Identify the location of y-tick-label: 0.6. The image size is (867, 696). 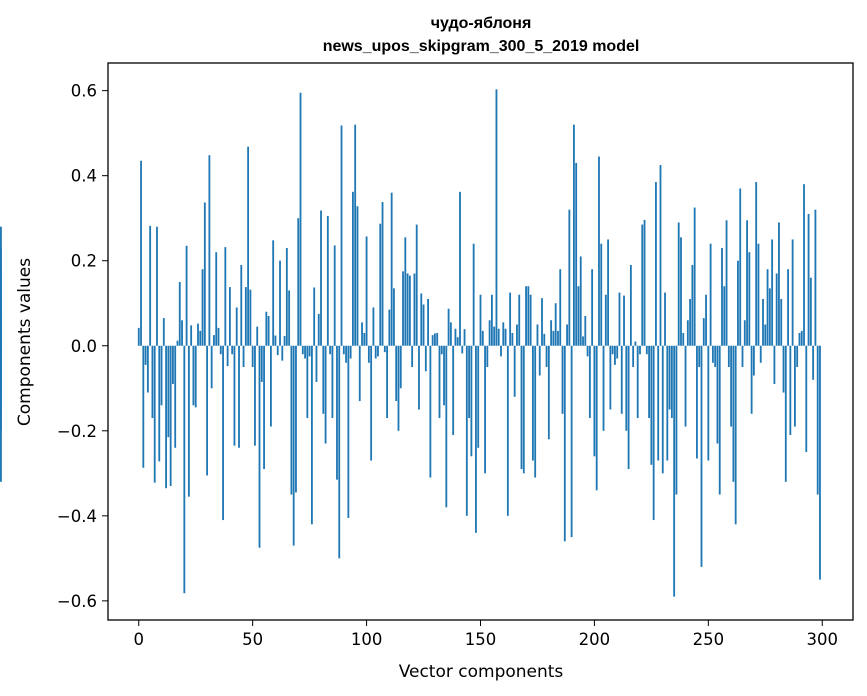
(84, 91).